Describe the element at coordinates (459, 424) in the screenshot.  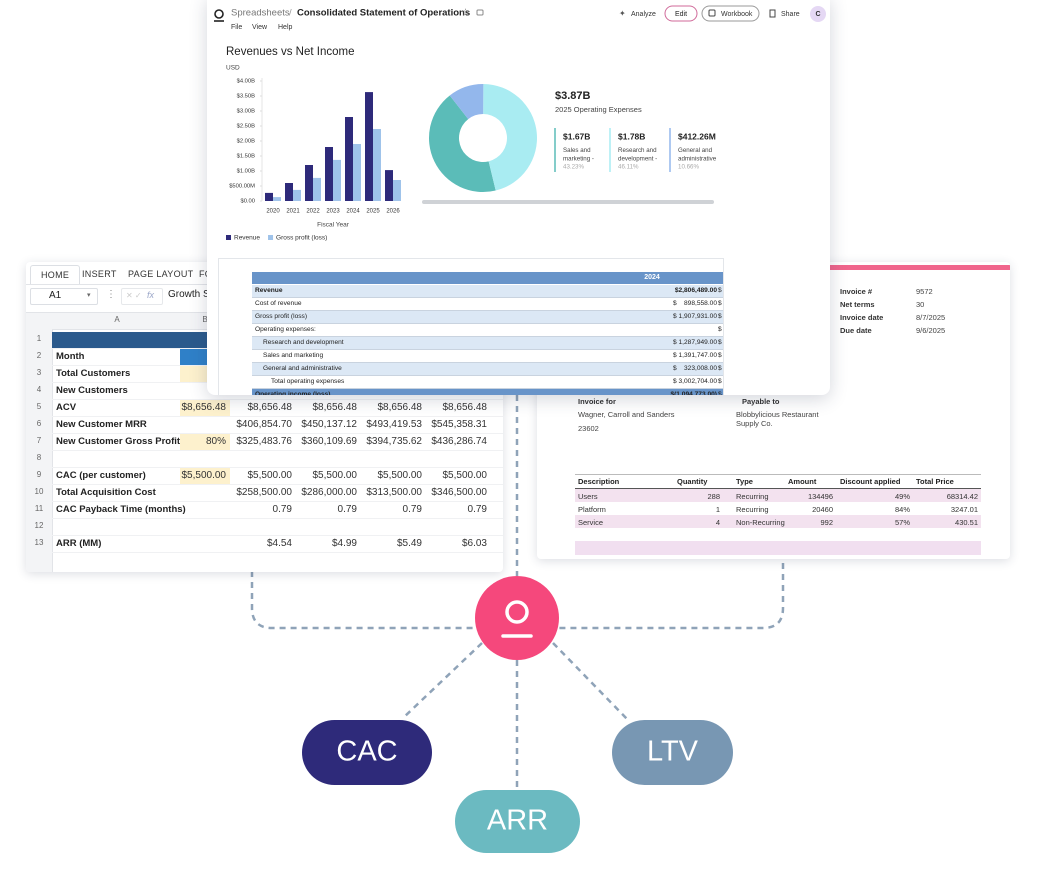
I see `cell: $545,358.31` at that location.